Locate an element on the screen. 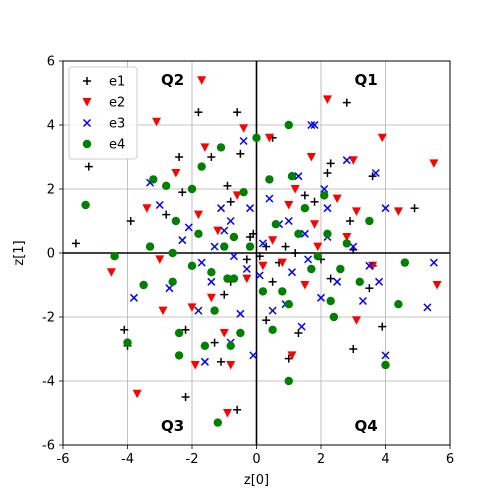 This screenshot has height=500, width=500. legend-marker-e2 is located at coordinates (87, 102).